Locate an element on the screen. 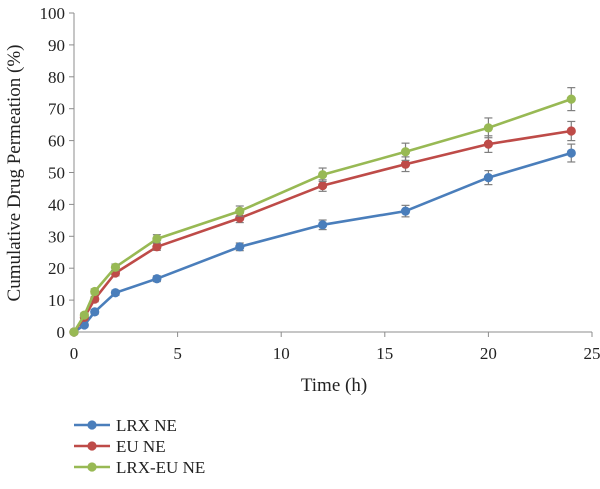 The width and height of the screenshot is (600, 489). y-tick-label: 70 is located at coordinates (56, 109).